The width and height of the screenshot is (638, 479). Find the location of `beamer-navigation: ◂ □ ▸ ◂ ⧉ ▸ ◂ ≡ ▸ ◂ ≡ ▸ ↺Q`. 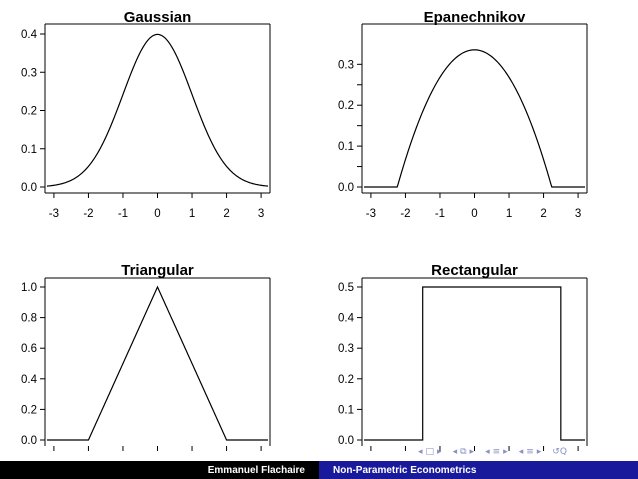

beamer-navigation: ◂ □ ▸ ◂ ⧉ ▸ ◂ ≡ ▸ ◂ ≡ ▸ ↺Q is located at coordinates (492, 452).